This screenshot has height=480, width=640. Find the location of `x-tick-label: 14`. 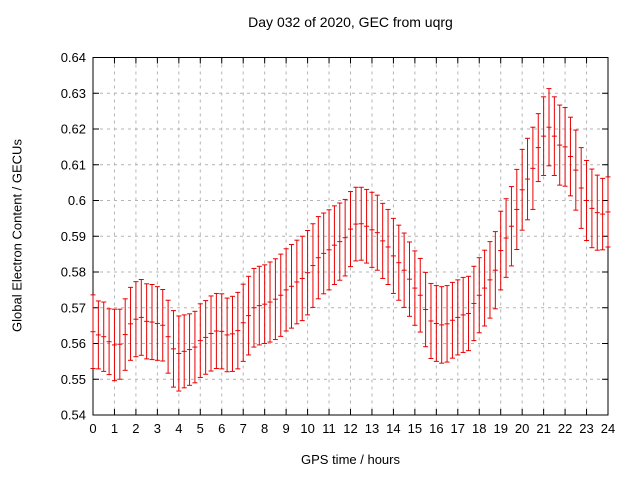

x-tick-label: 14 is located at coordinates (393, 428).